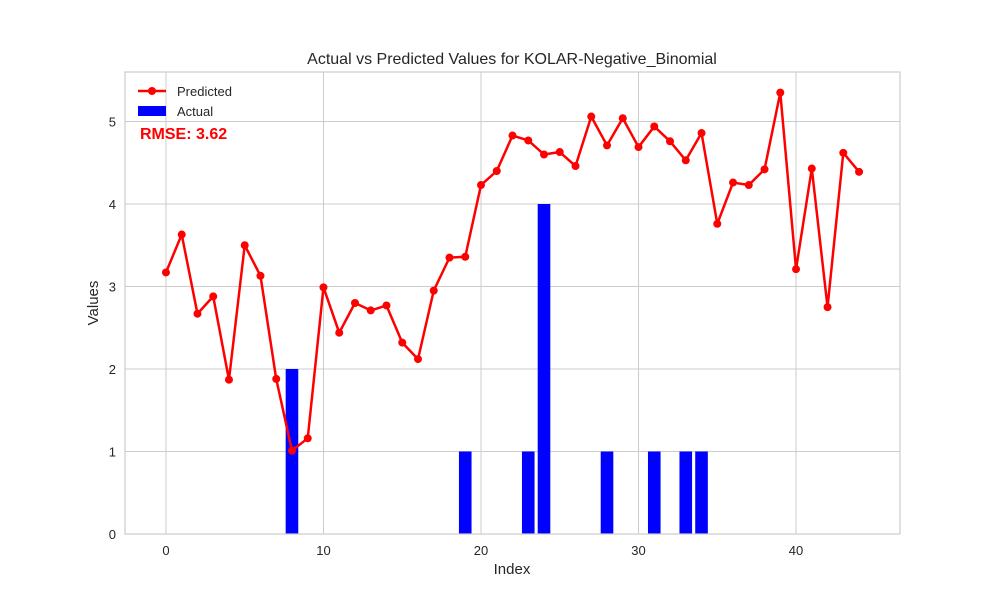 The image size is (1000, 600). I want to click on x-axis-label: Index, so click(512, 569).